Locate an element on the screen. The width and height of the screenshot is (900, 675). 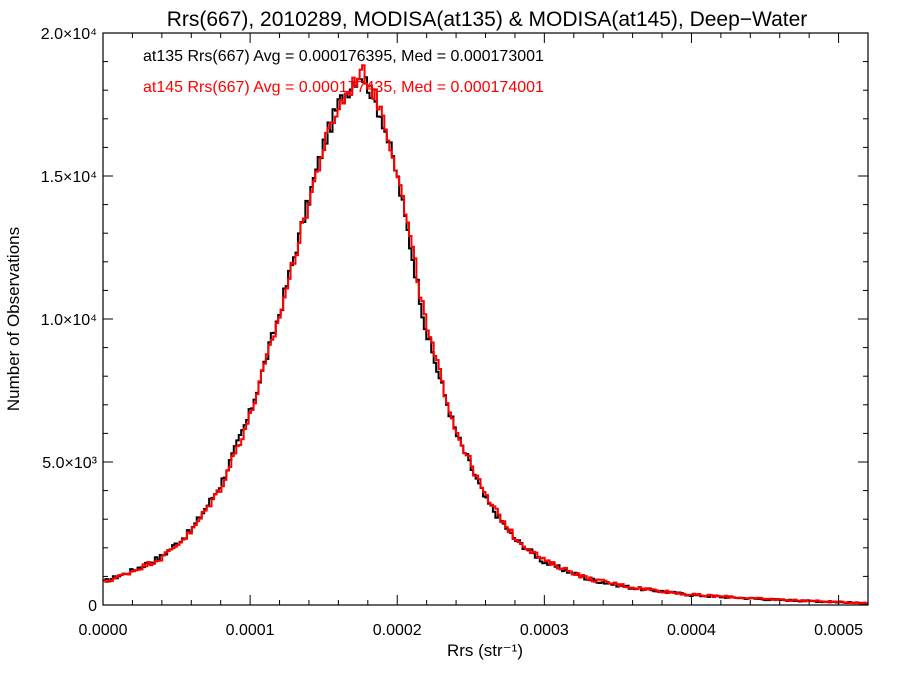
y-tick-label: 2.0×10⁴ is located at coordinates (69, 34).